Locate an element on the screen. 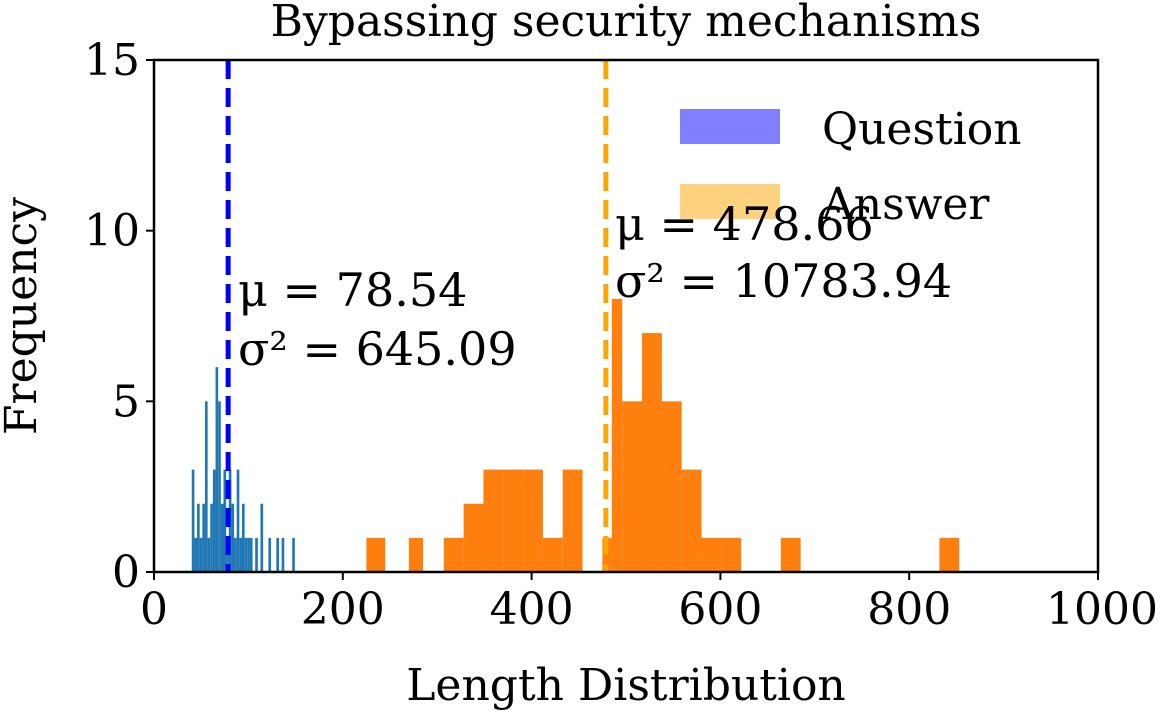 The image size is (1162, 711). y-axis-label: Frequency is located at coordinates (23, 316).